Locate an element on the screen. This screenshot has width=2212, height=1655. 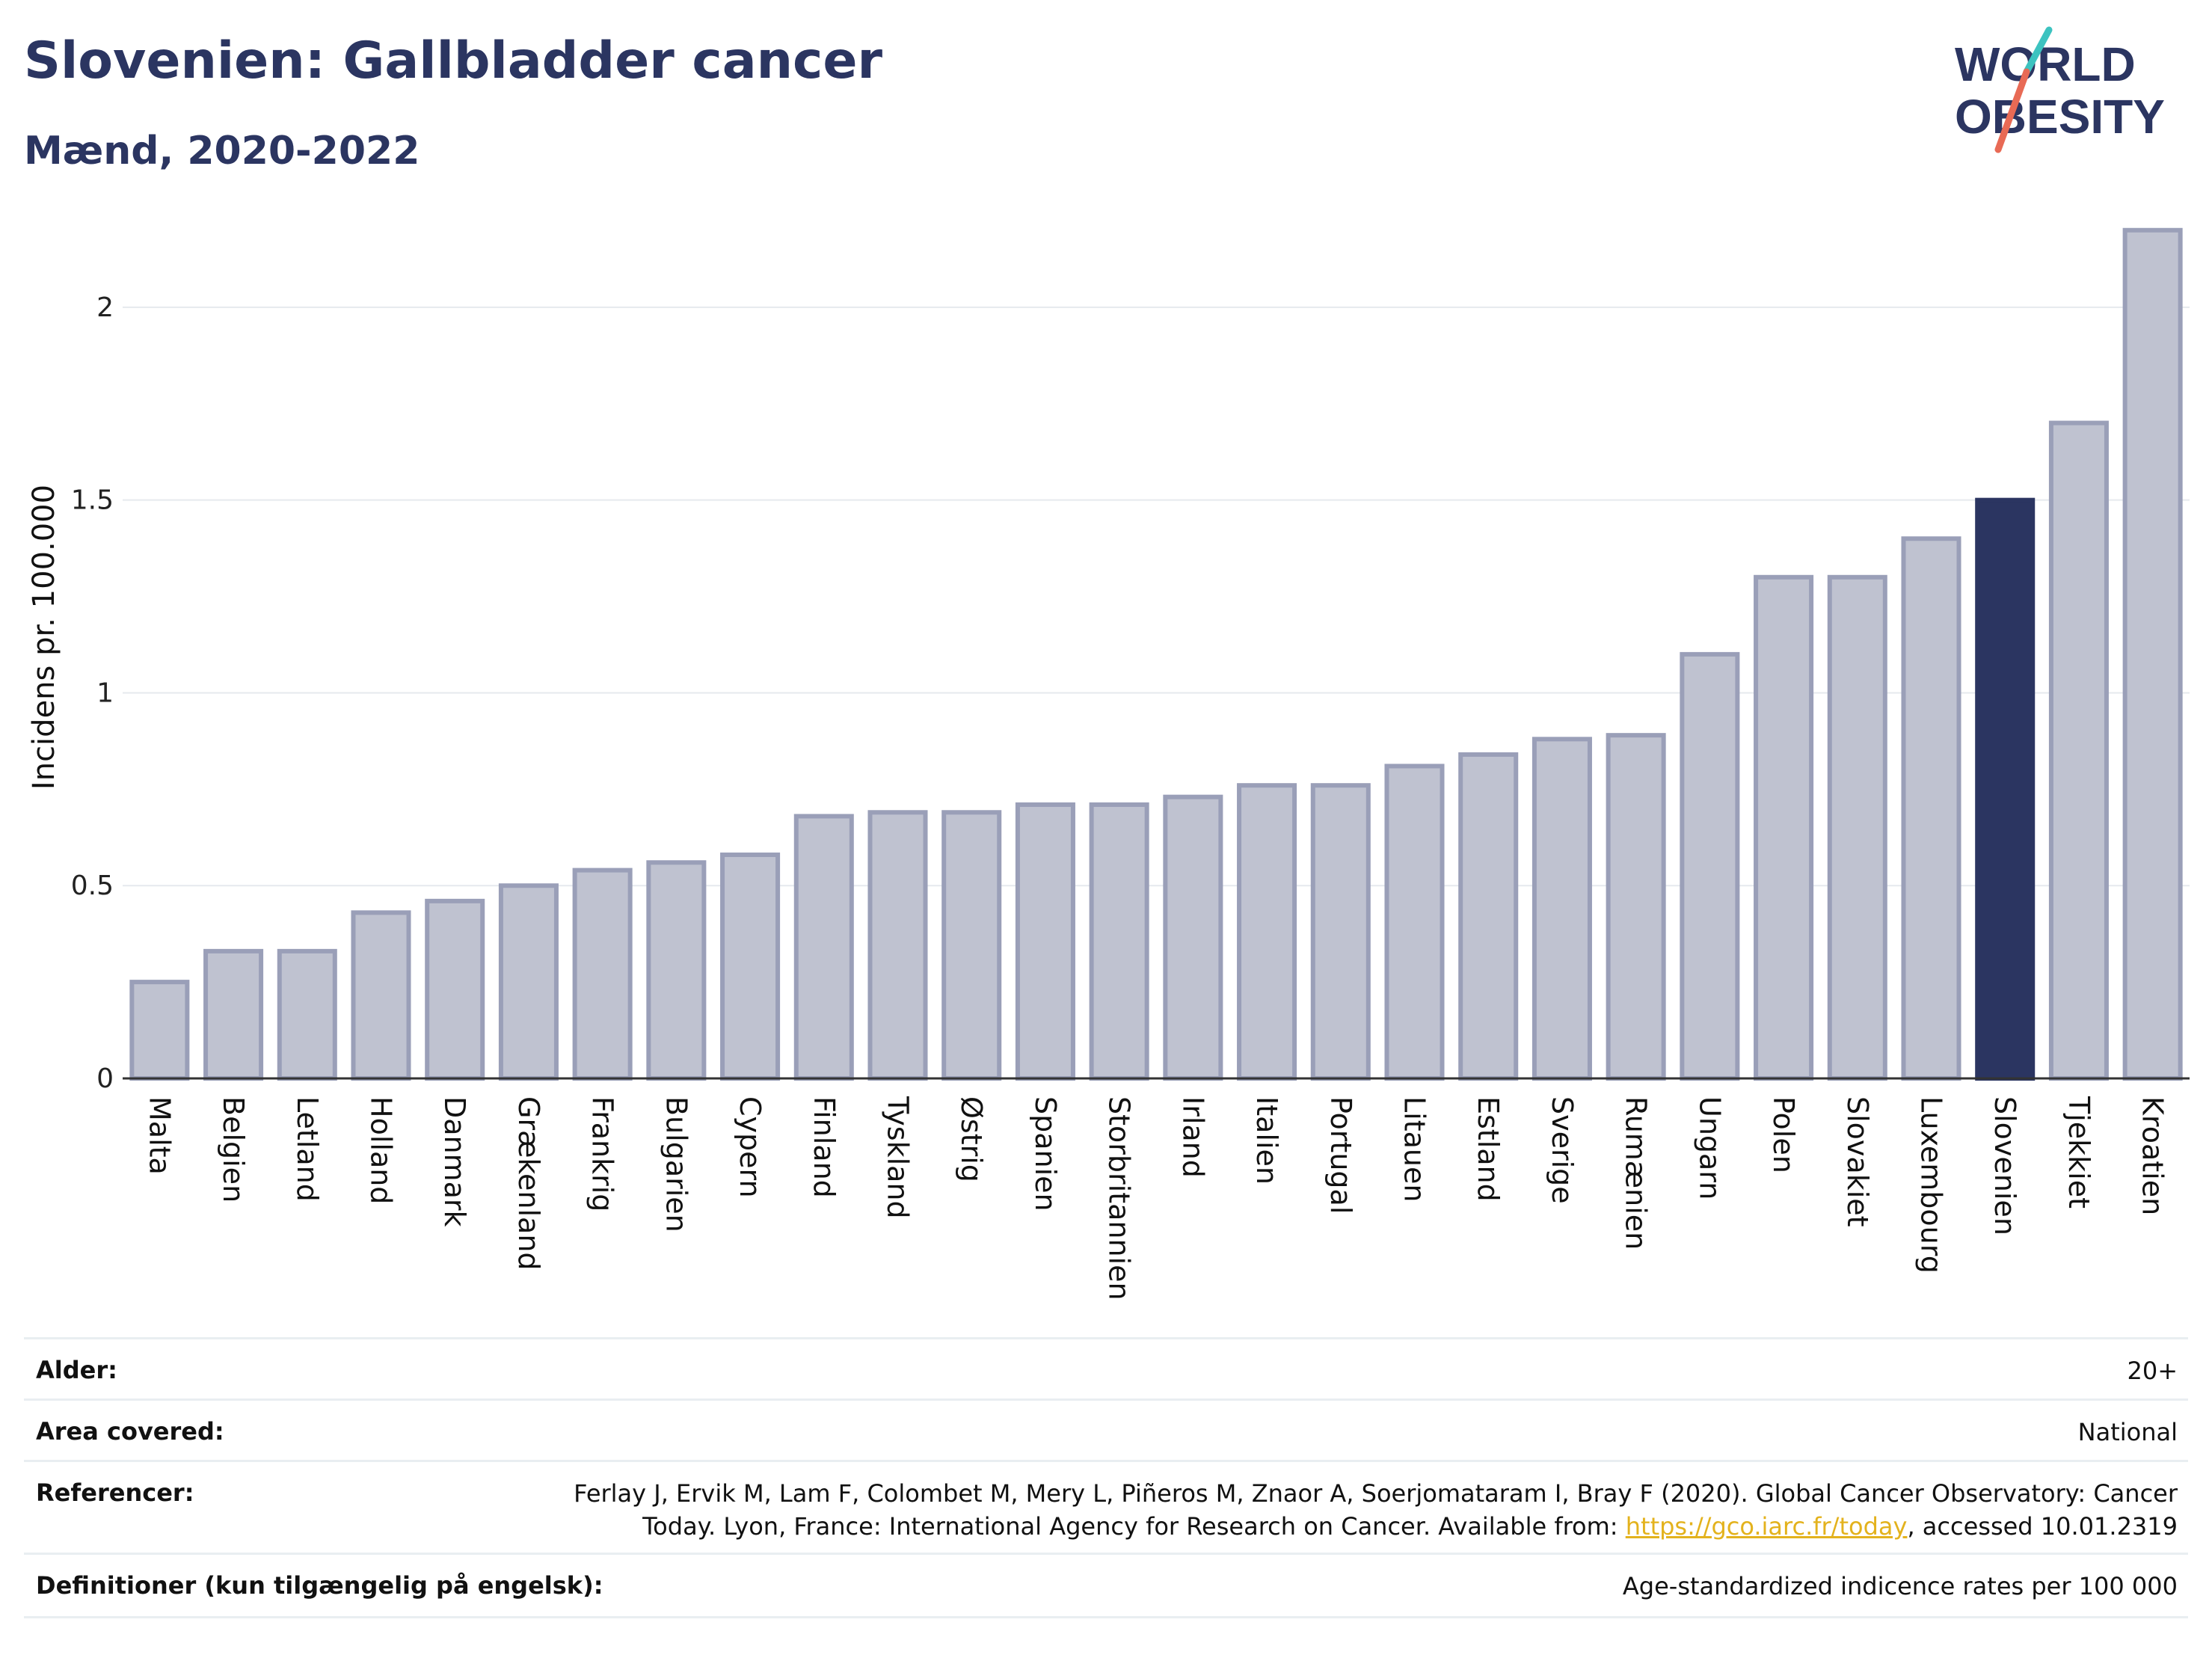
bar-rumænien is located at coordinates (1636, 907).